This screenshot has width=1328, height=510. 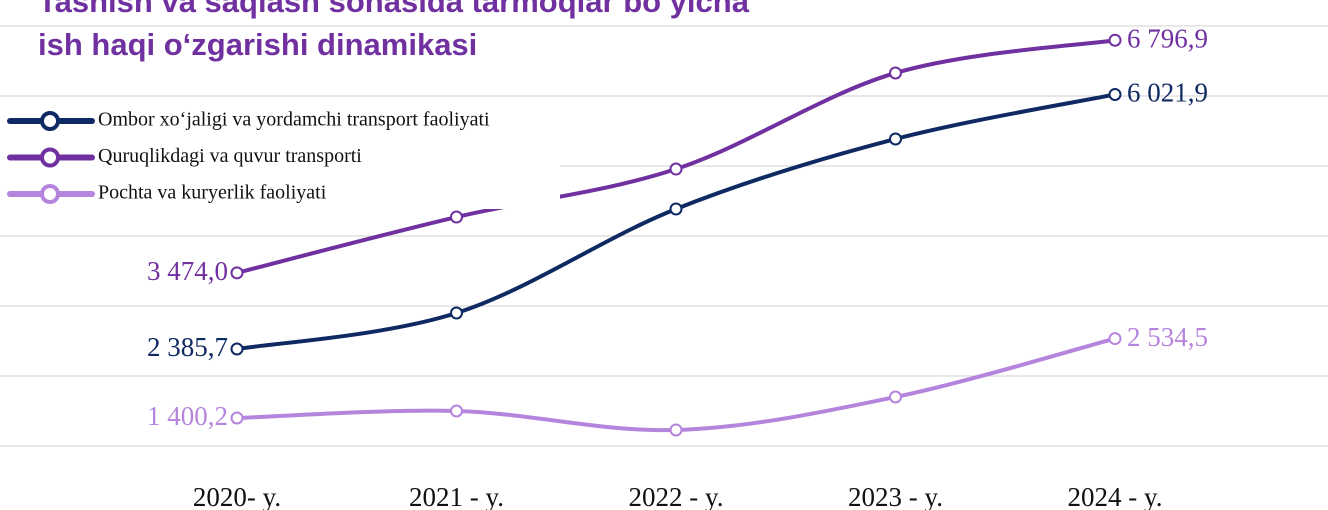 What do you see at coordinates (230, 156) in the screenshot?
I see `legend-label: Quruqlikdagi va quvur transporti` at bounding box center [230, 156].